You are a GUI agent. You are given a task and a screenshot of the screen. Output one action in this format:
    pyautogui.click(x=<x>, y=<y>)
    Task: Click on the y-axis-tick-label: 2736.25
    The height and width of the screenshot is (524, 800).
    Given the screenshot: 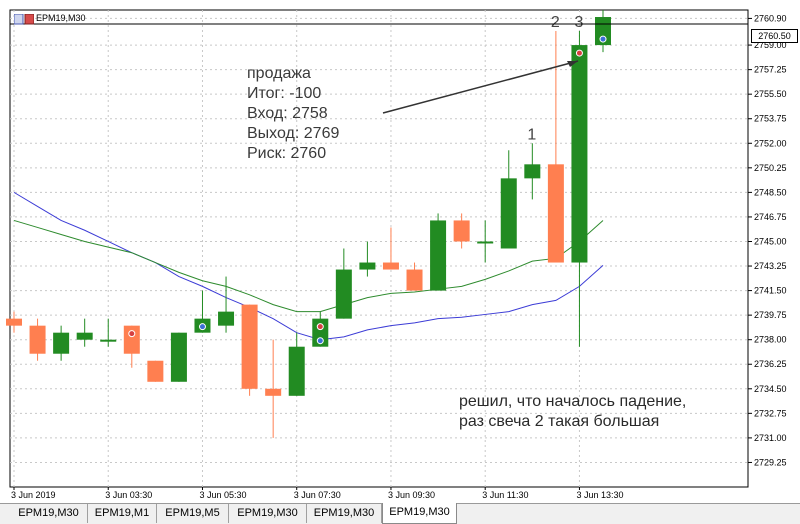 What is the action you would take?
    pyautogui.click(x=770, y=364)
    